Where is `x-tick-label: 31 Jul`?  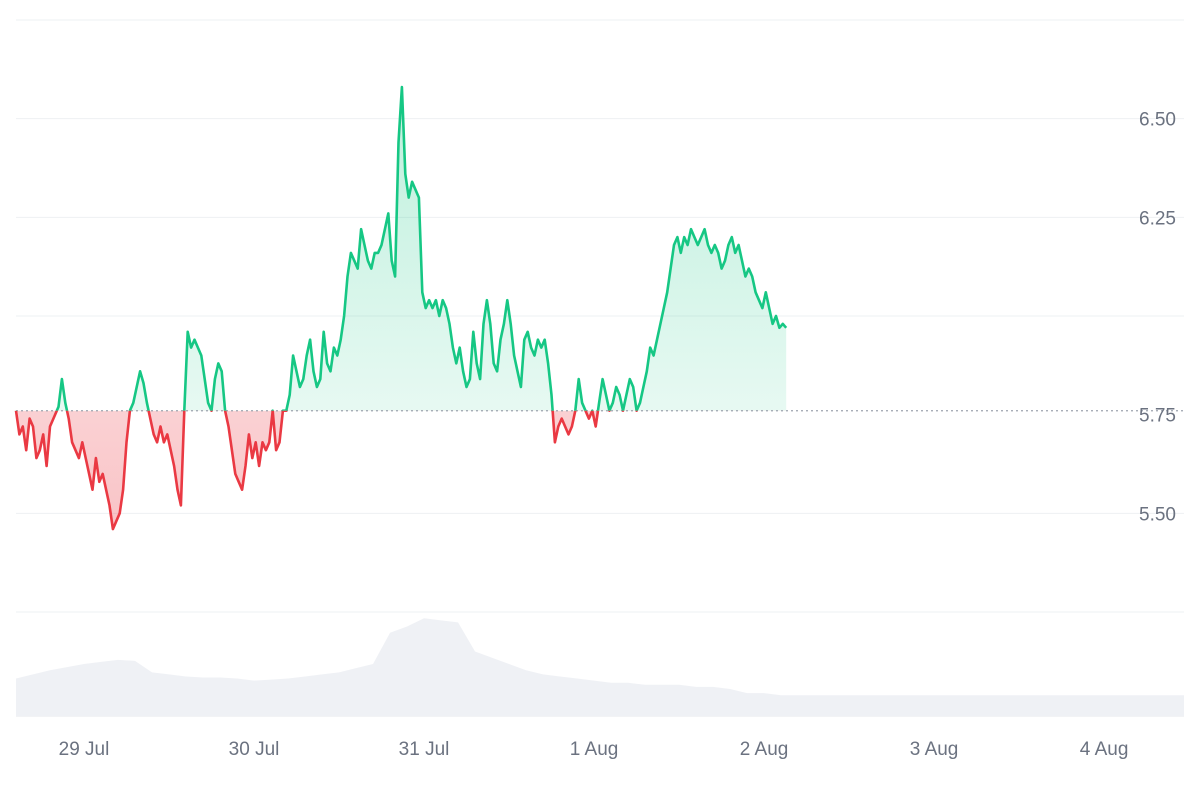
x-tick-label: 31 Jul is located at coordinates (424, 749).